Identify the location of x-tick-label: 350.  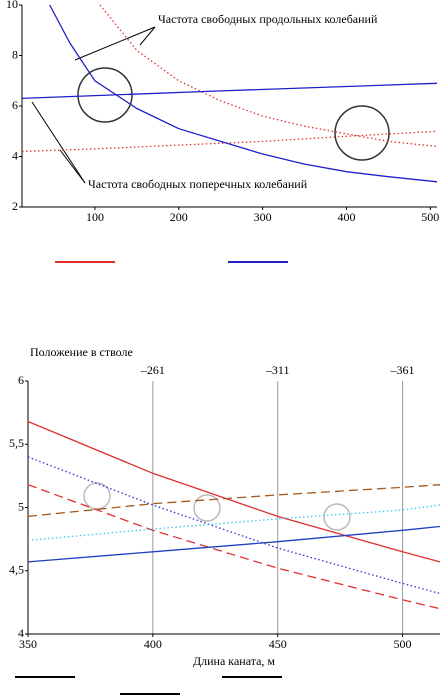
(28, 644).